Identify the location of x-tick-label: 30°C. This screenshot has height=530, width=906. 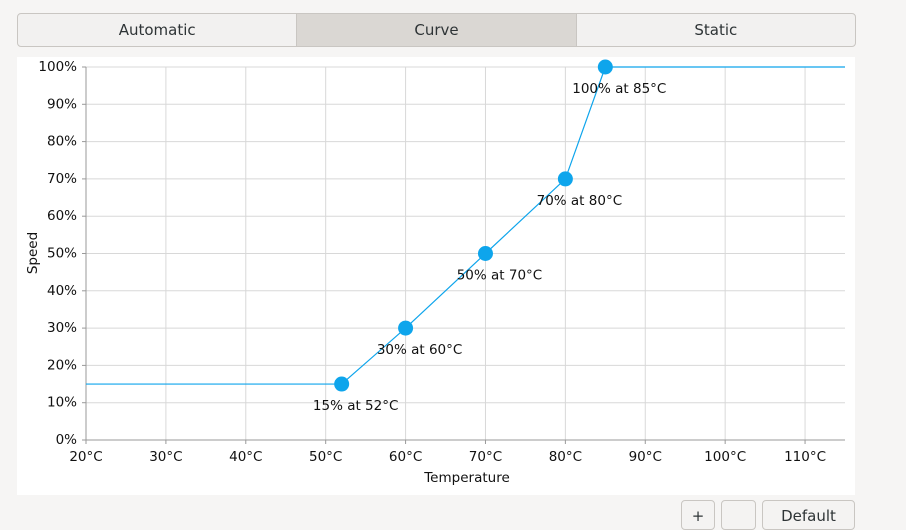
(165, 457).